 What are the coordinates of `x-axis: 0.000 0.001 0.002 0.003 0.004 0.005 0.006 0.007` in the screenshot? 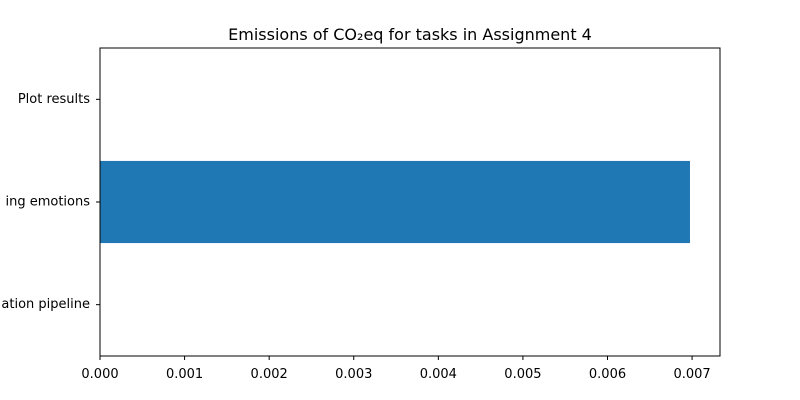 It's located at (396, 369).